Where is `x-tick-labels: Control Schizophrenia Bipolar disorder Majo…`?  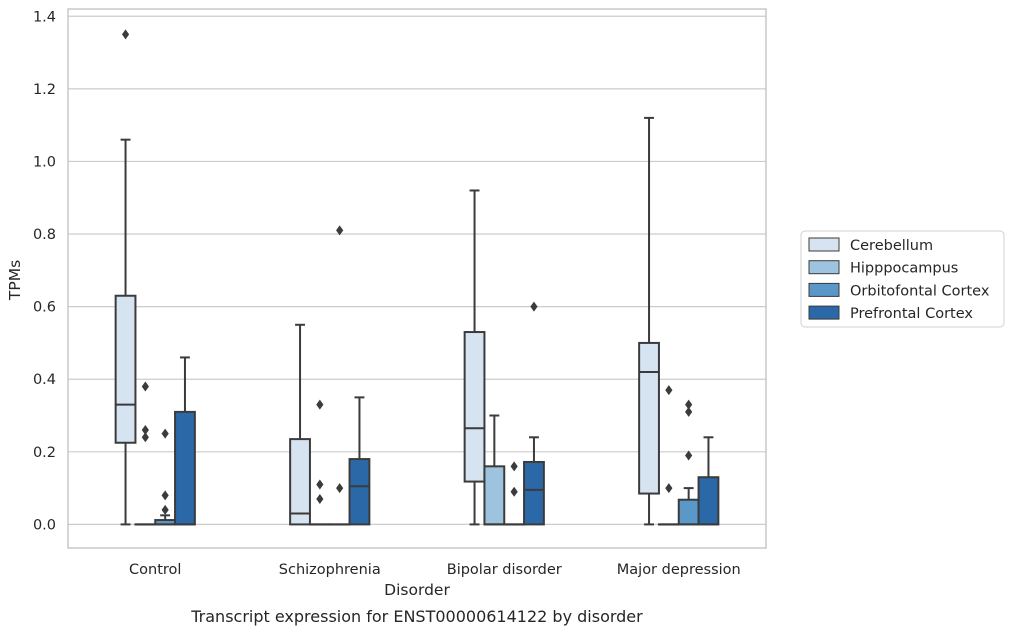
x-tick-labels: Control Schizophrenia Bipolar disorder Majo… is located at coordinates (435, 570).